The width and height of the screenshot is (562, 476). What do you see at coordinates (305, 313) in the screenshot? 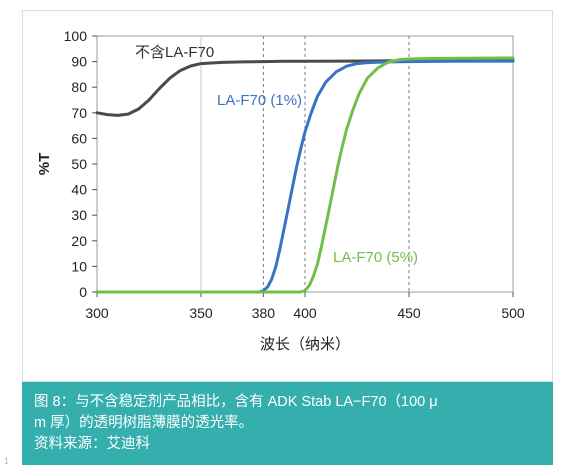
I see `x-tick-label: 400` at bounding box center [305, 313].